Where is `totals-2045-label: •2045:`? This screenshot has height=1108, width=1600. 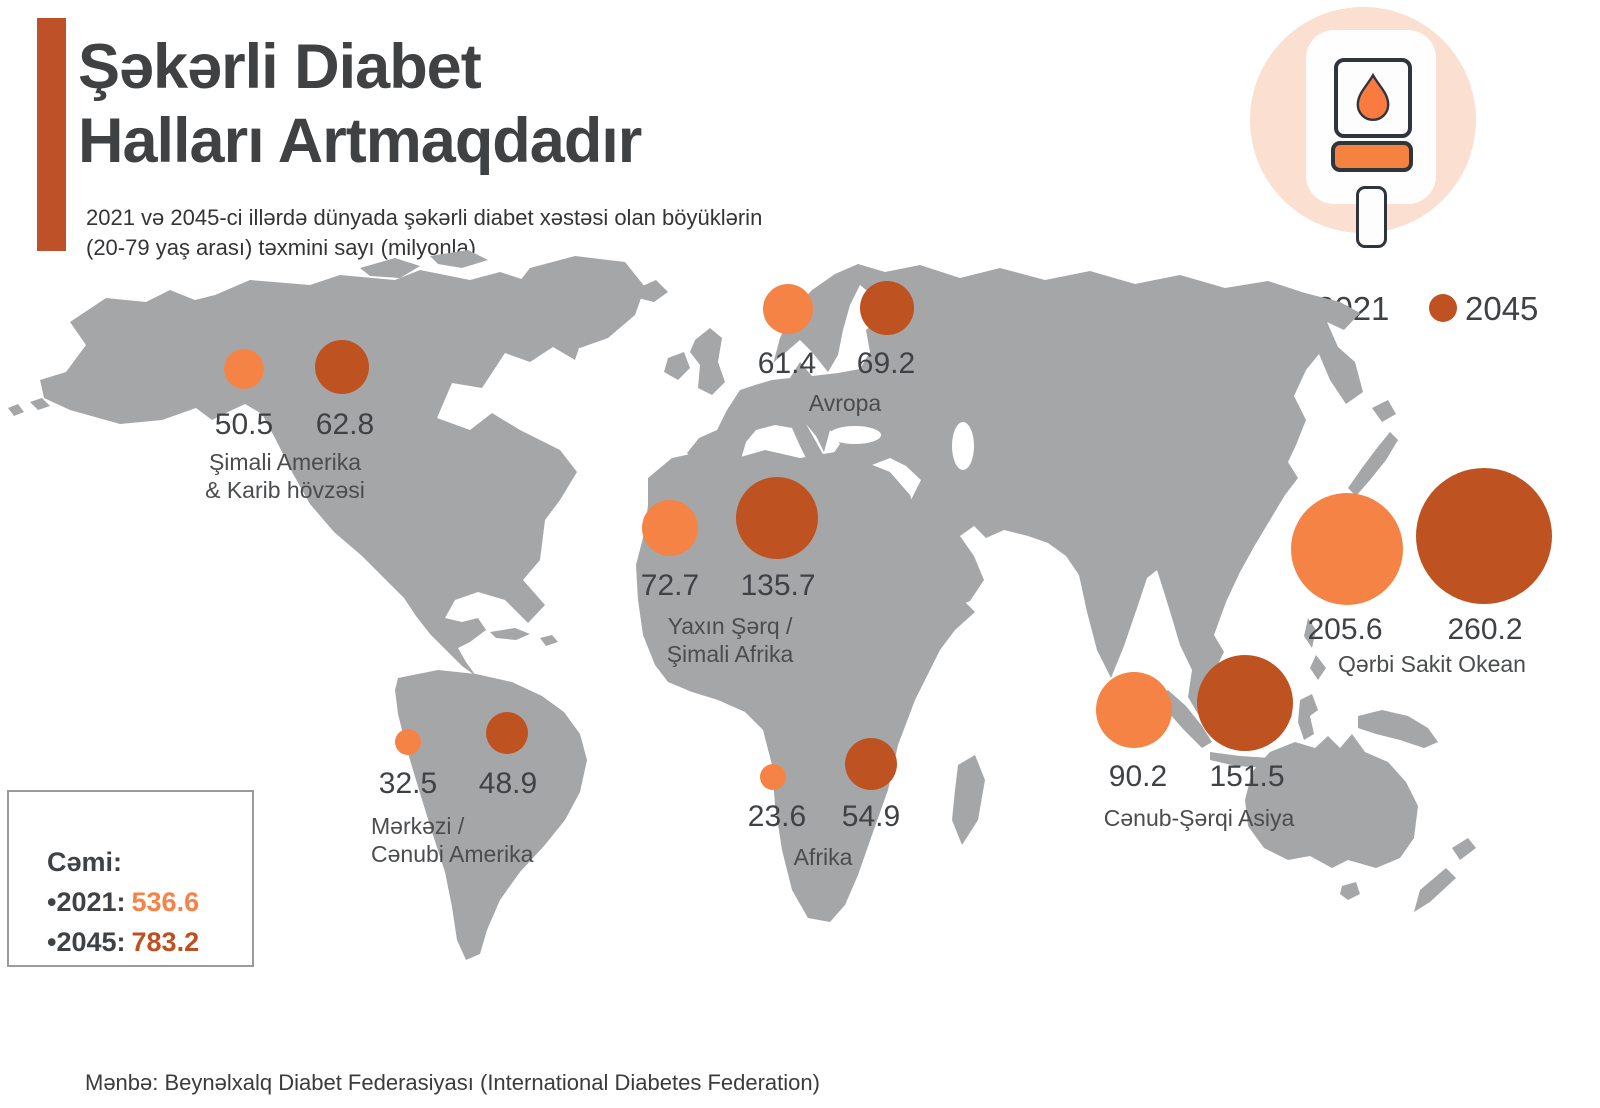
totals-2045-label: •2045: is located at coordinates (86, 942).